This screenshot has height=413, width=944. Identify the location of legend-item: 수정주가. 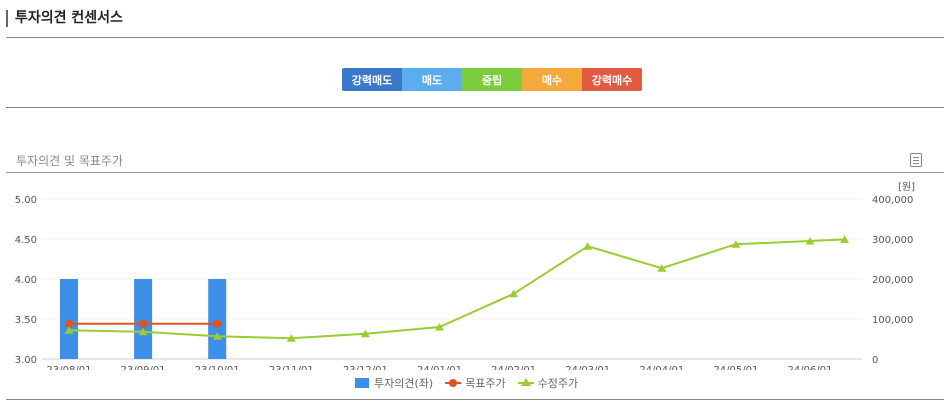
(548, 383).